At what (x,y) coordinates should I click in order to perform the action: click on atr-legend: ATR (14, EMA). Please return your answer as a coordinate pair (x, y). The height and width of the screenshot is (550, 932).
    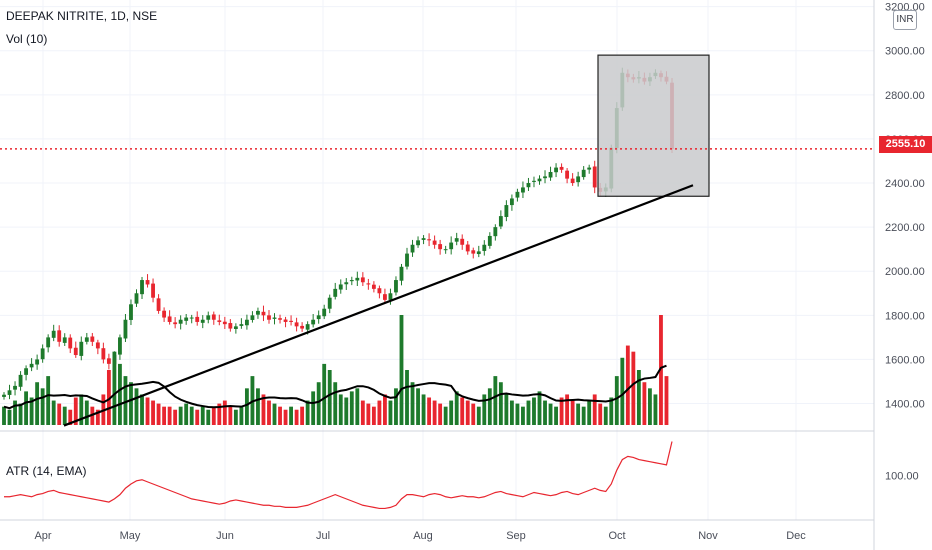
    Looking at the image, I should click on (46, 471).